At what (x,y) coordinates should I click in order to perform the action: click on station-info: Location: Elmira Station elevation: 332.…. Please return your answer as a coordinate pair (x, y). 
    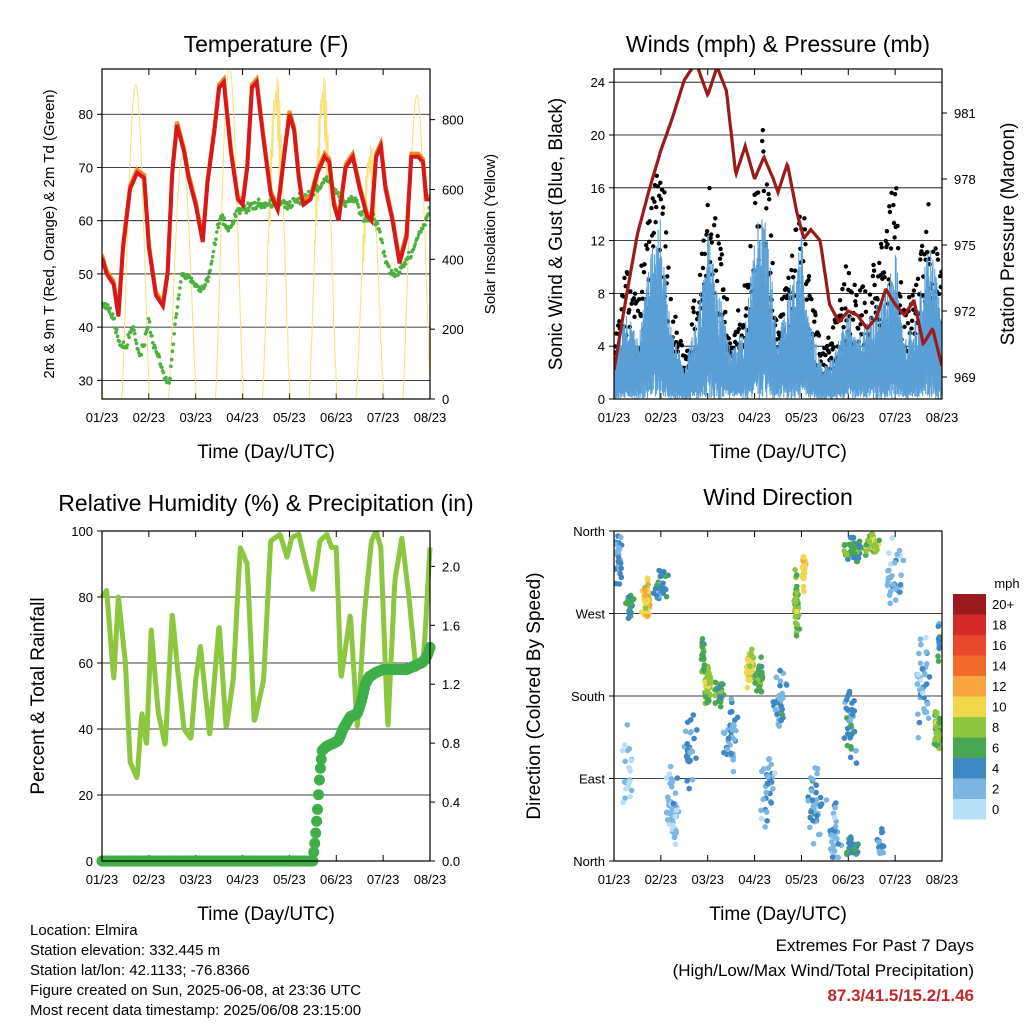
    Looking at the image, I should click on (195, 971).